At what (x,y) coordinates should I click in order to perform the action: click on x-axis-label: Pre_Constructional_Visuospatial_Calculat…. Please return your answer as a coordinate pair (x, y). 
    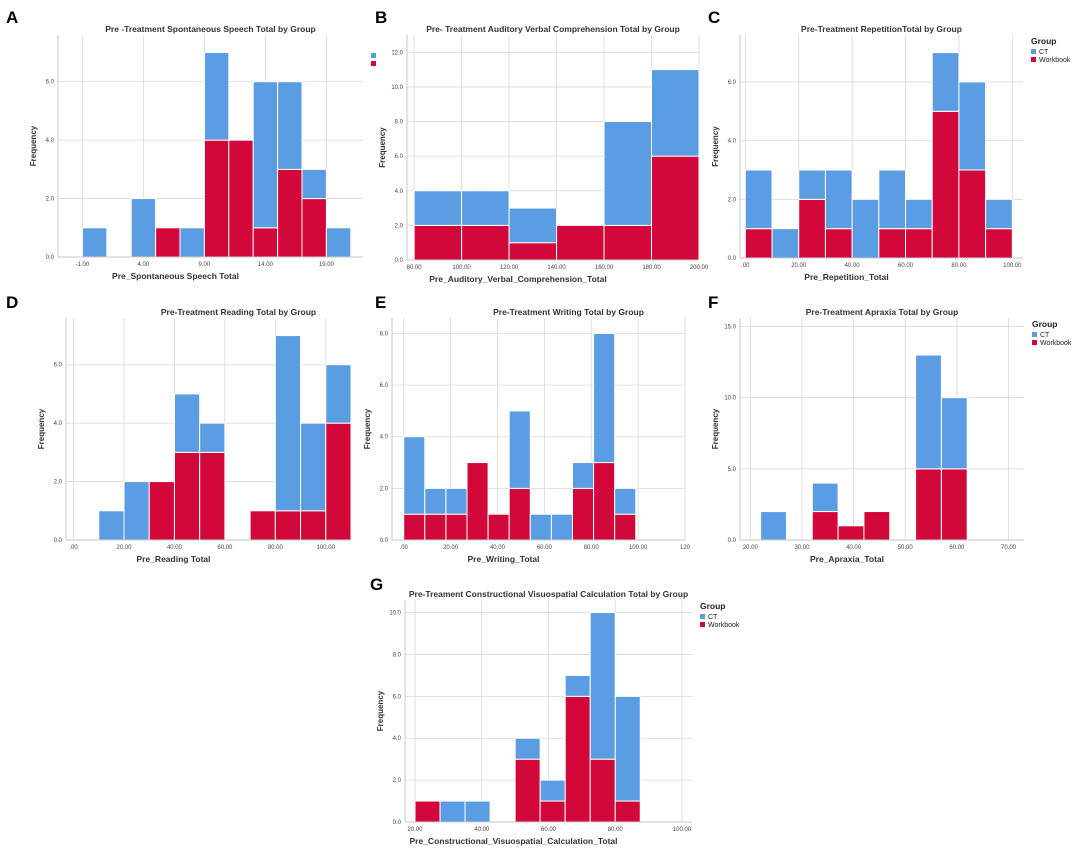
    Looking at the image, I should click on (514, 841).